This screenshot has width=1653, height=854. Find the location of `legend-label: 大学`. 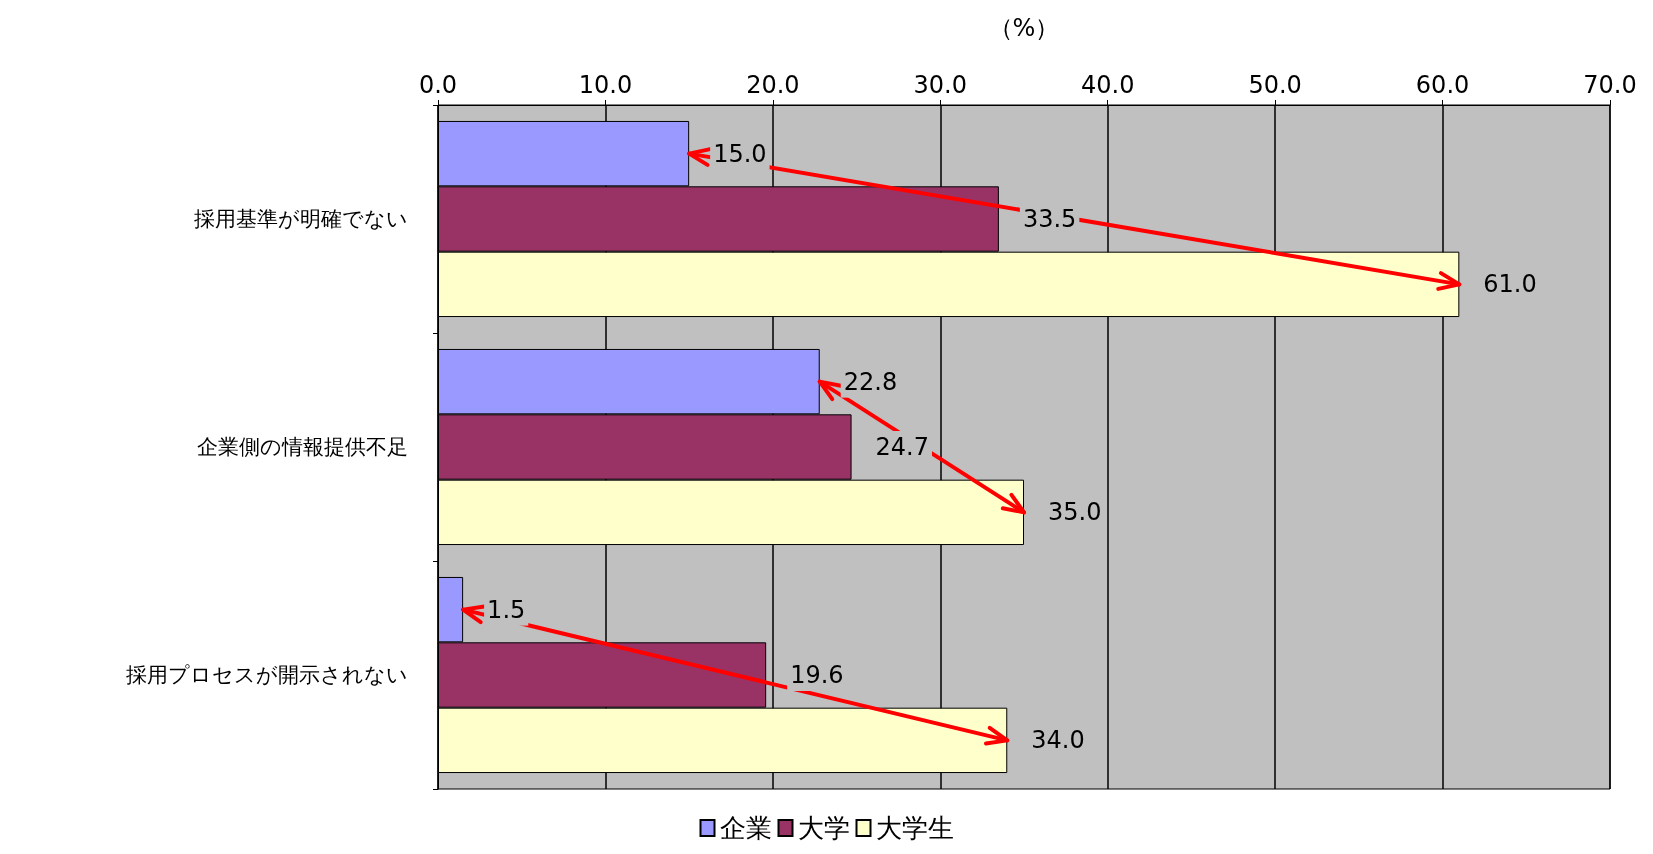

legend-label: 大学 is located at coordinates (823, 828).